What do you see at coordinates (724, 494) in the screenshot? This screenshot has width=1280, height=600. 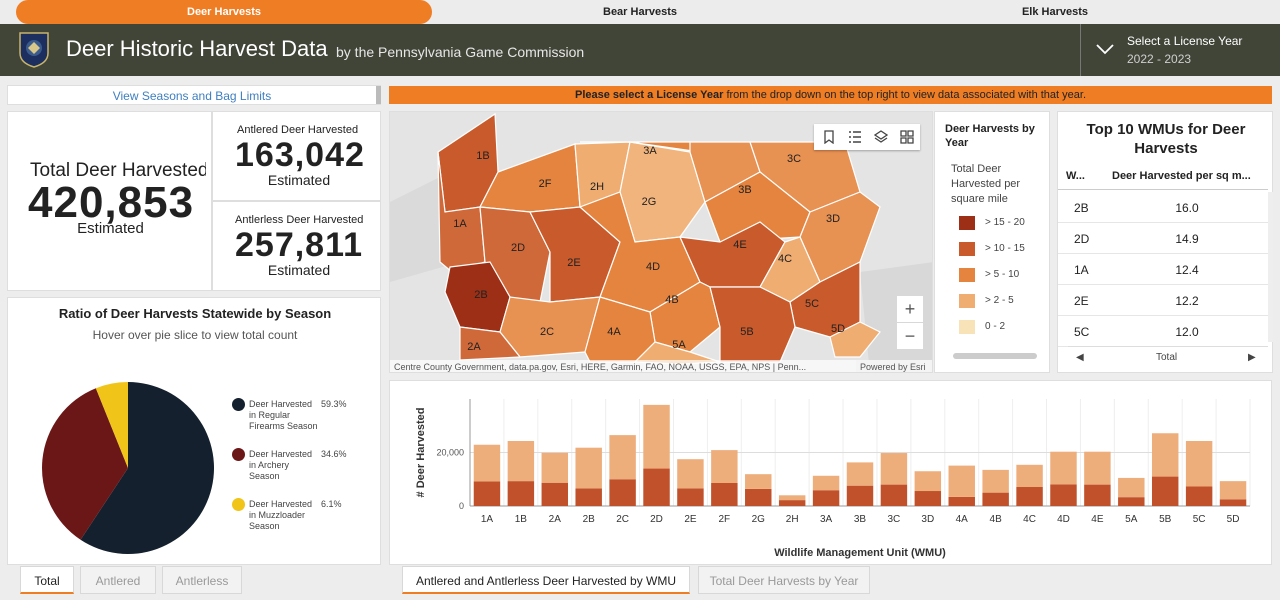 I see `bar-2f-s0` at bounding box center [724, 494].